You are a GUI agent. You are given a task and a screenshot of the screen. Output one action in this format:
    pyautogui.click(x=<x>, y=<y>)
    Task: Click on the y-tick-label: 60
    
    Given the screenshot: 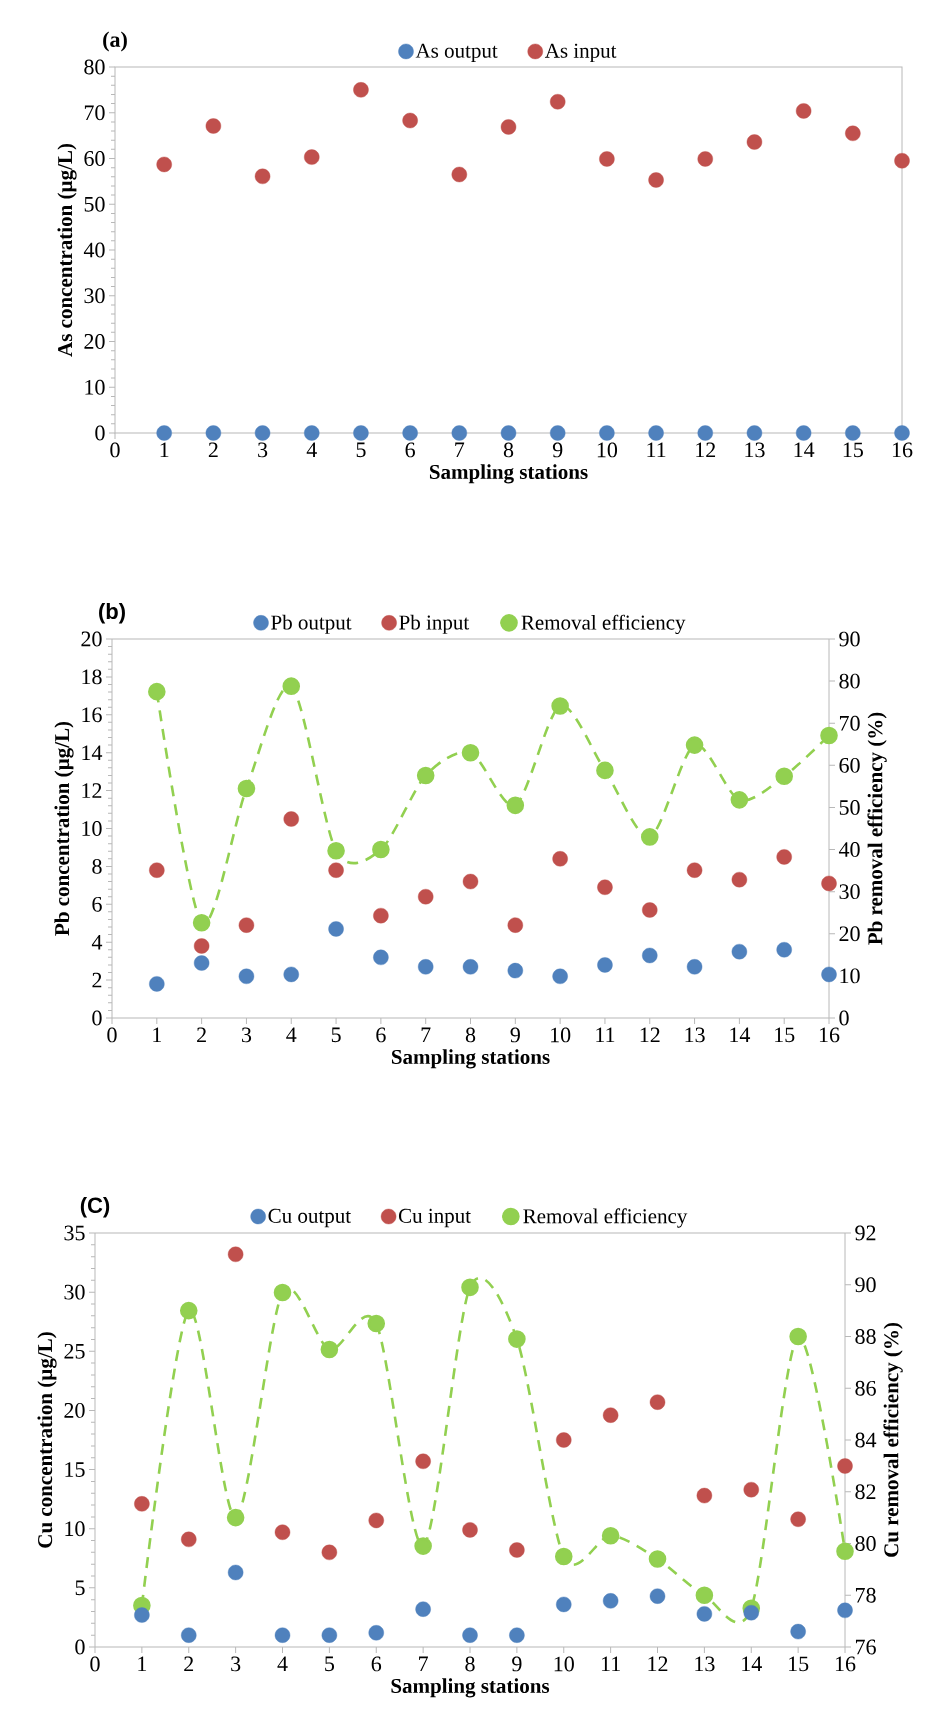 What is the action you would take?
    pyautogui.click(x=94, y=158)
    